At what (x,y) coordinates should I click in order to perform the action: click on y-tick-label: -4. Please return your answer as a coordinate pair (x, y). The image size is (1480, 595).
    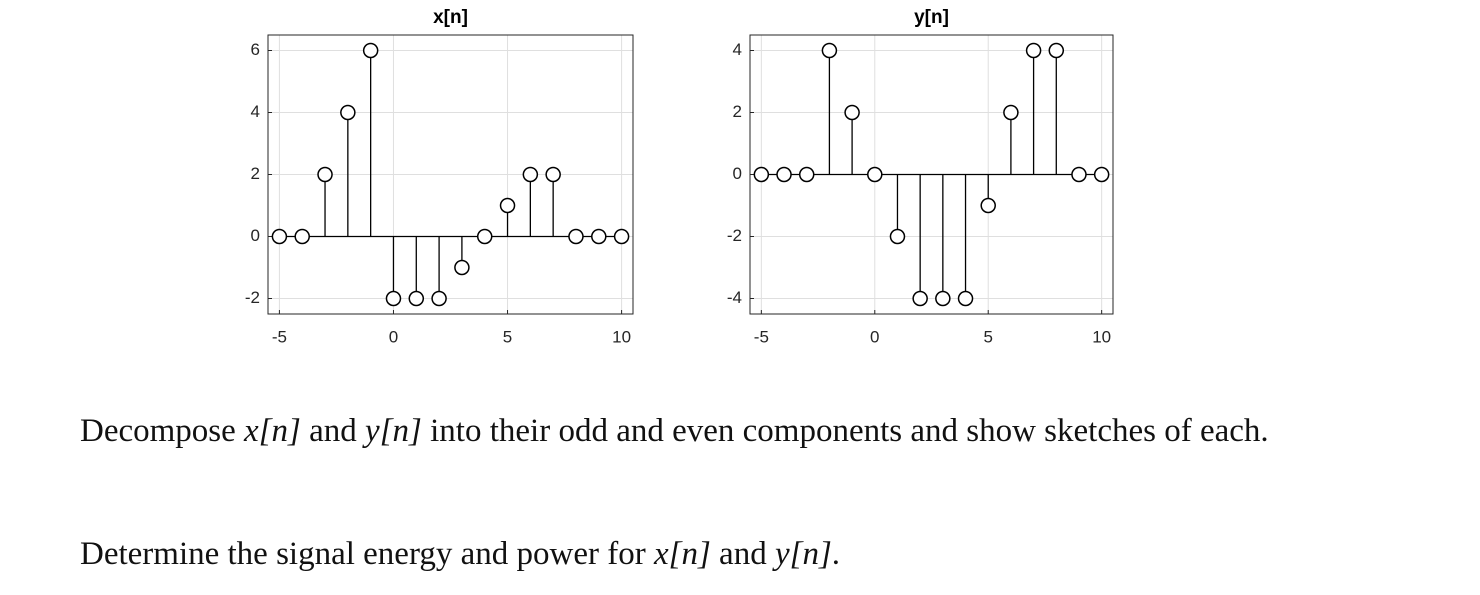
    Looking at the image, I should click on (734, 297).